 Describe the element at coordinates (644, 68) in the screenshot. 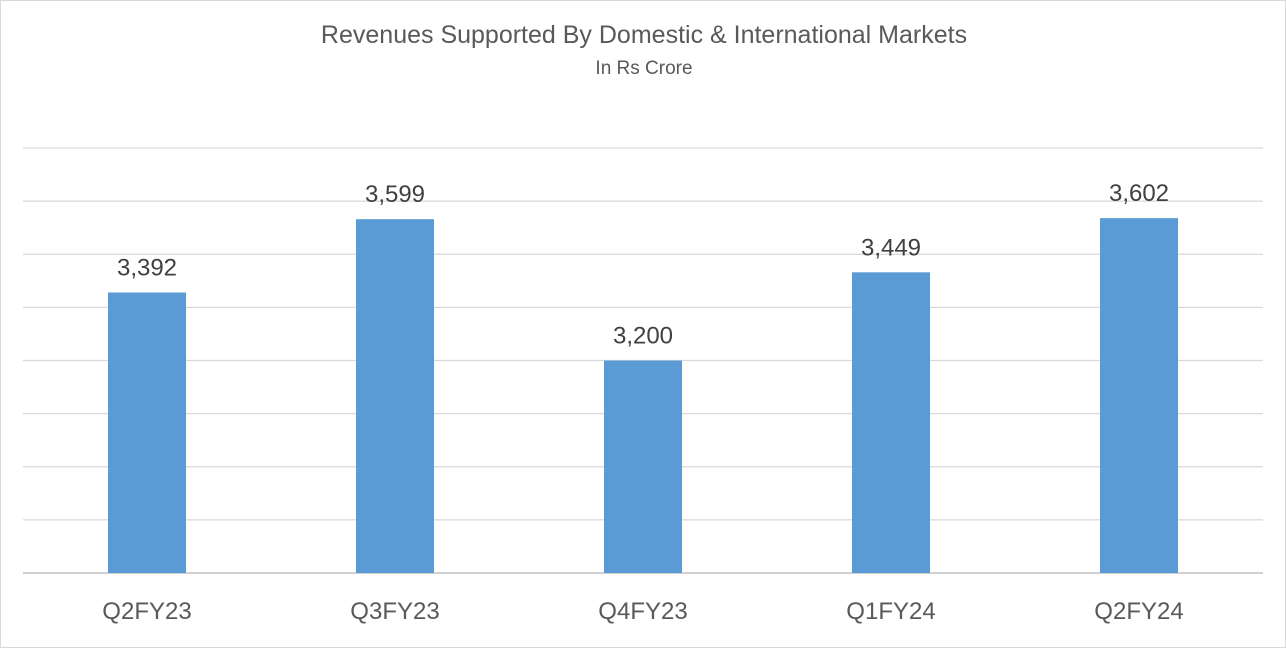

I see `chart-subtitle: In Rs Crore` at that location.